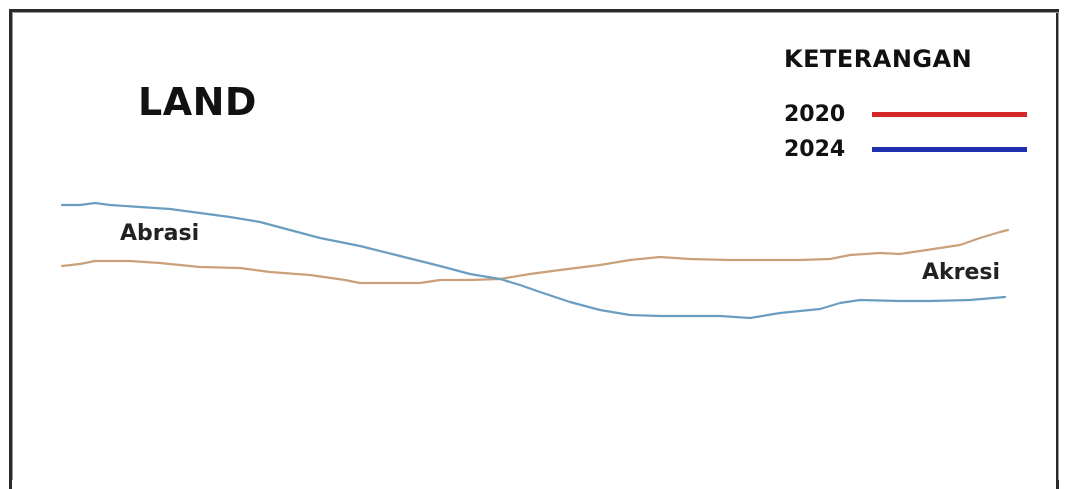 This screenshot has height=489, width=1069. I want to click on legend-title: KETERANGAN, so click(878, 59).